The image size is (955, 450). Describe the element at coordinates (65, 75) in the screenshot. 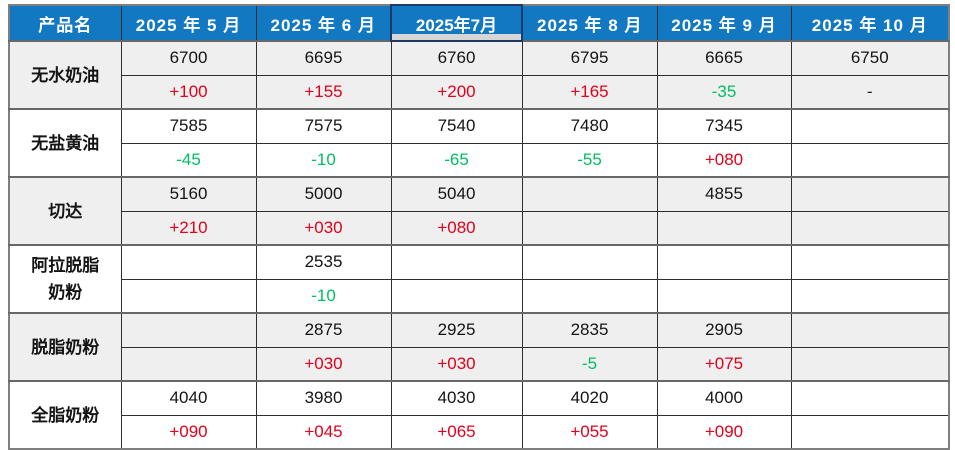

I see `product-name-cell: 无水奶油` at that location.